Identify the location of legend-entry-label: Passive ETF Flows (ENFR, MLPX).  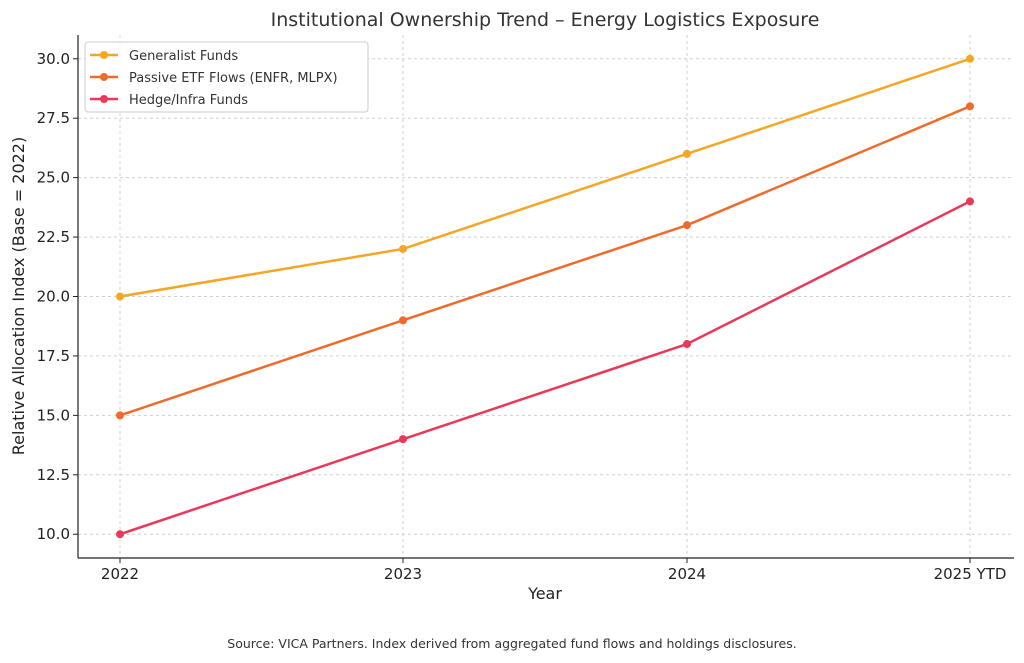
(233, 78).